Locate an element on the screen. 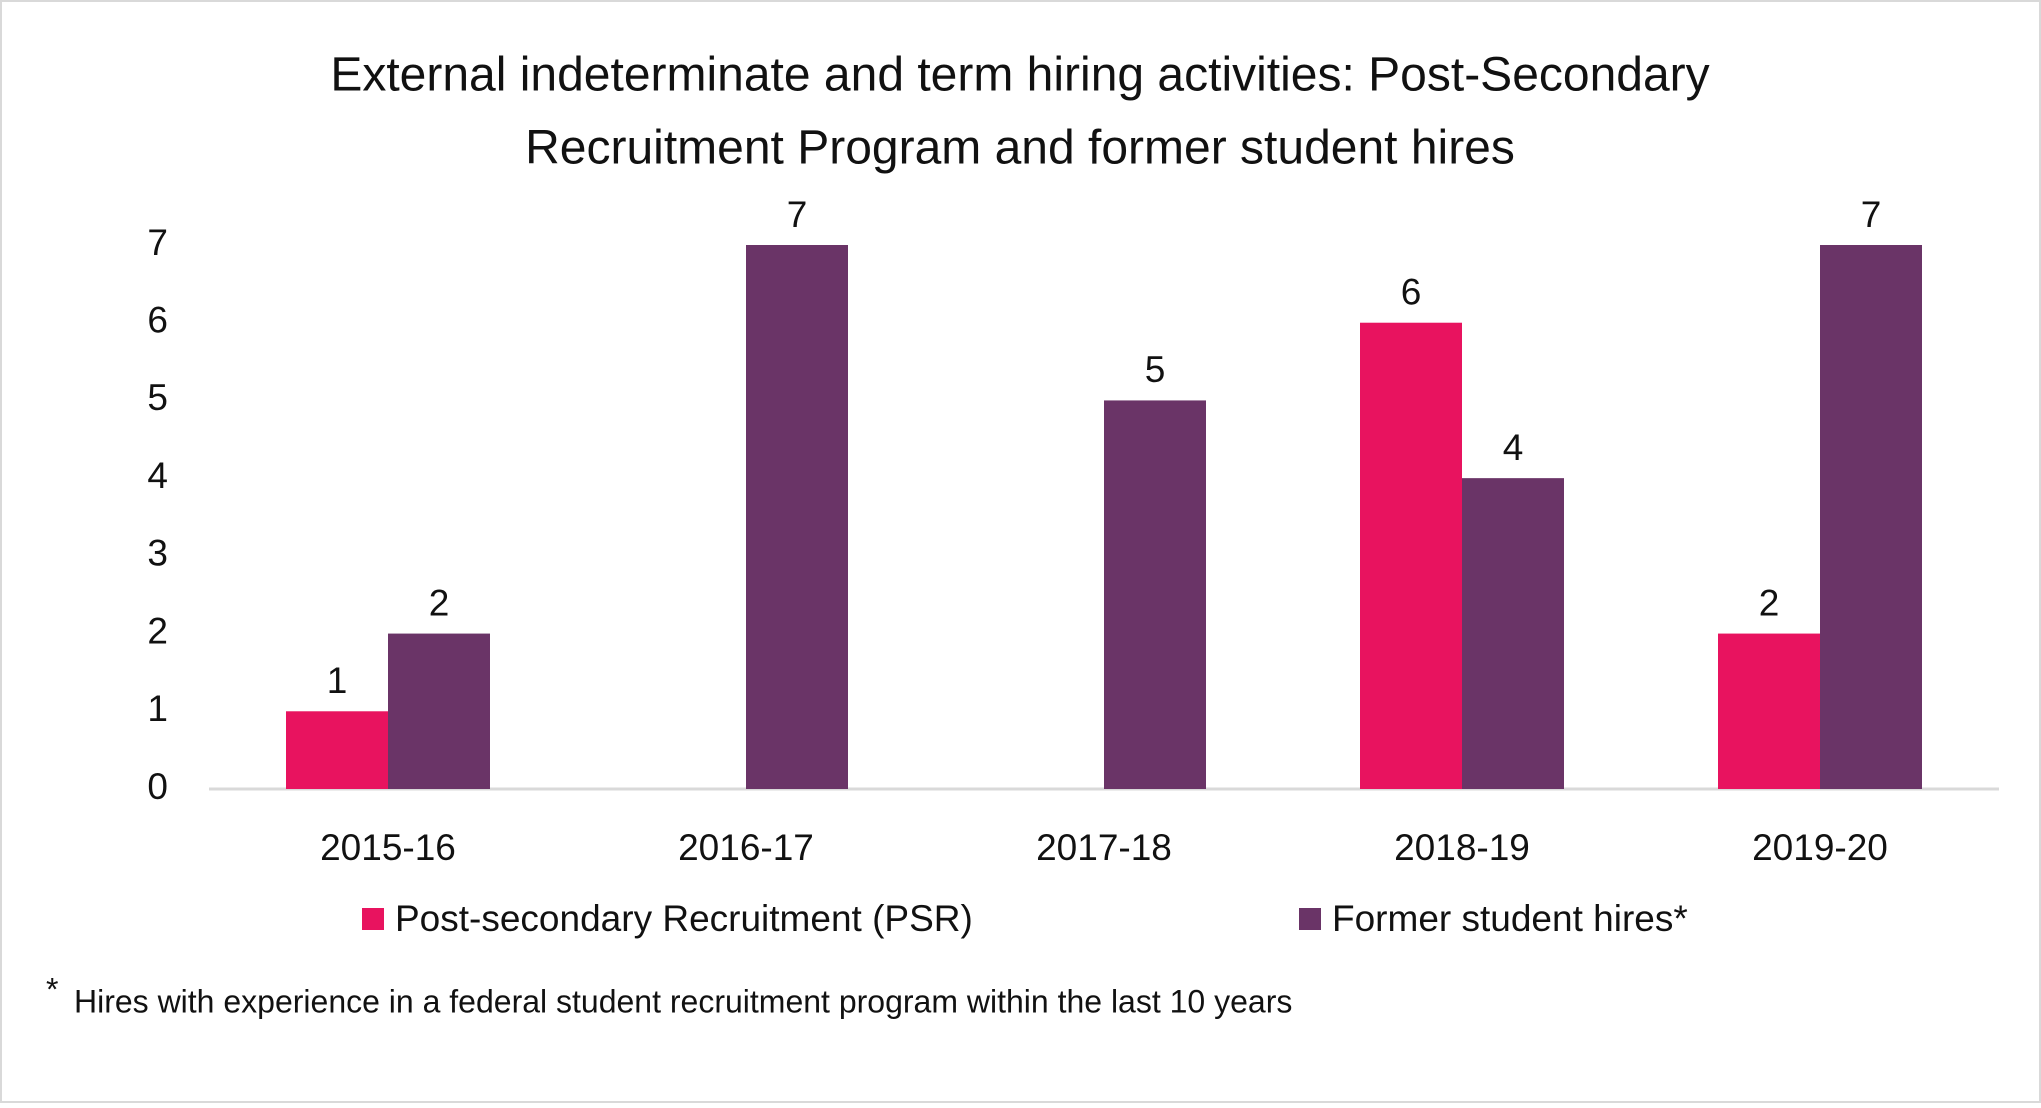  x-tick-label: 2019-20 is located at coordinates (1820, 847).